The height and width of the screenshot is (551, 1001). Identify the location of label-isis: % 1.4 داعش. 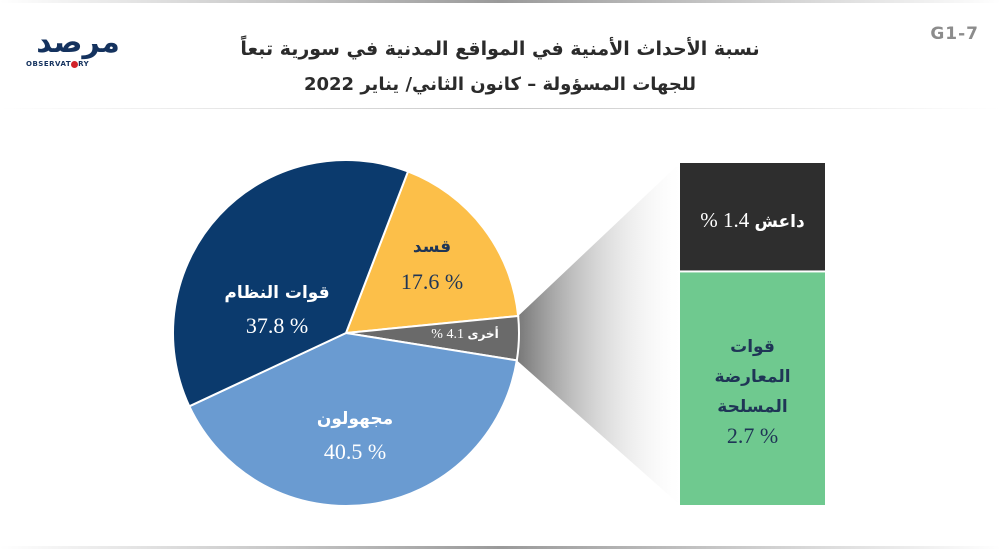
(752, 220).